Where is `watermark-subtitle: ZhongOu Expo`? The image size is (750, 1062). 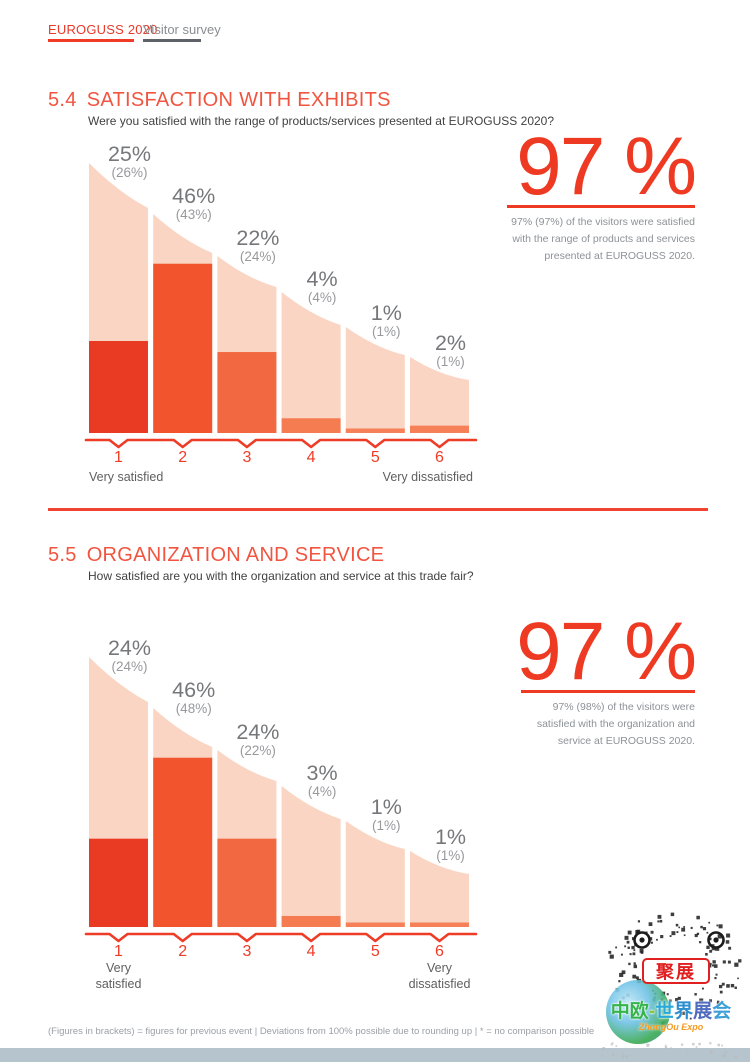 watermark-subtitle: ZhongOu Expo is located at coordinates (671, 1027).